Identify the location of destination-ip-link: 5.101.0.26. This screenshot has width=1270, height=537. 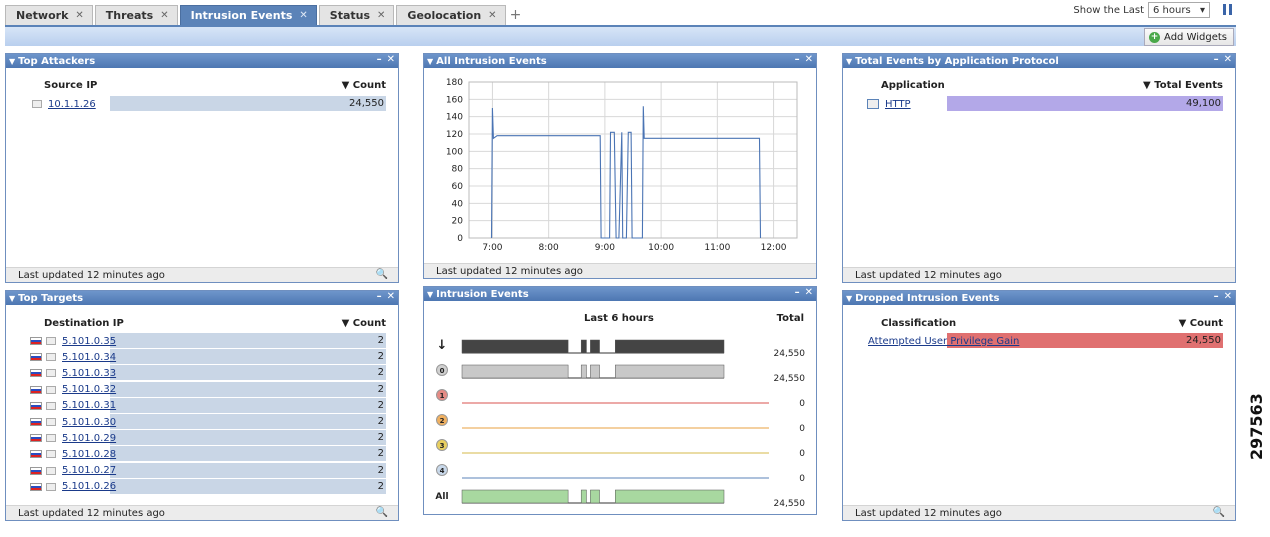
(89, 487).